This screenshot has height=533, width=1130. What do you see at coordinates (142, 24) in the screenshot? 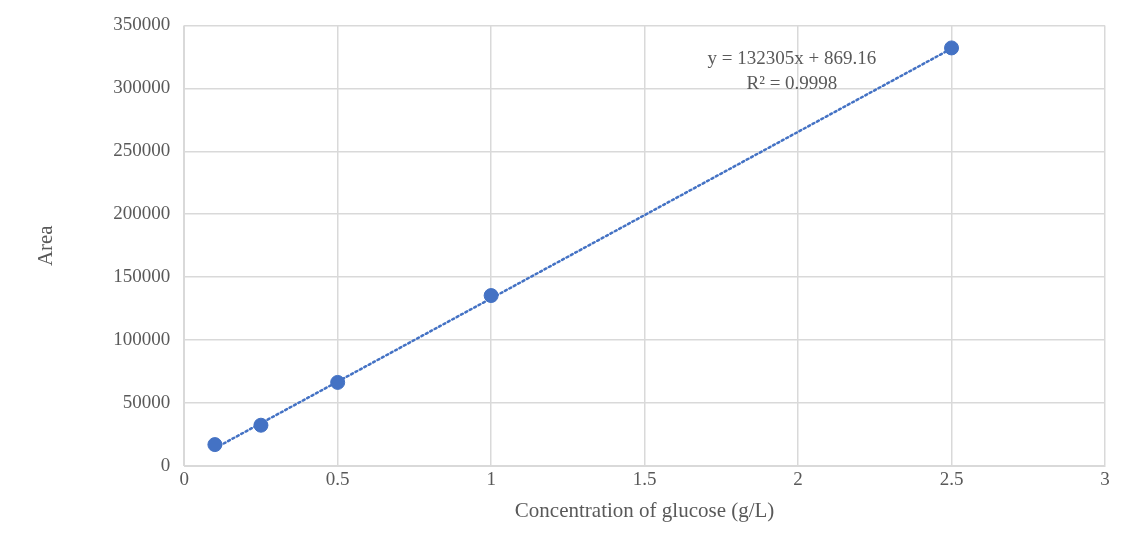
I see `y-tick-label: 350000` at bounding box center [142, 24].